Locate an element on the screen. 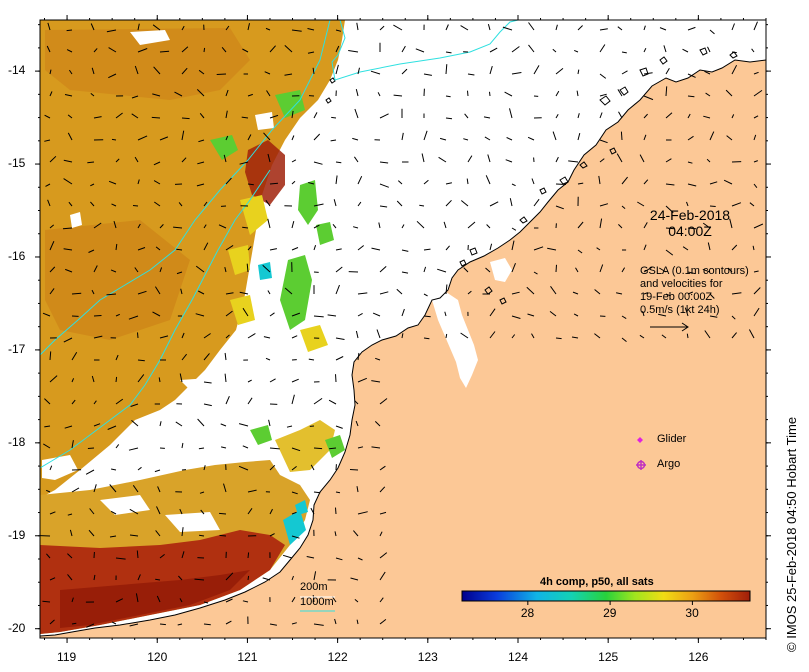 The image size is (809, 672). king-sound is located at coordinates (455, 340).